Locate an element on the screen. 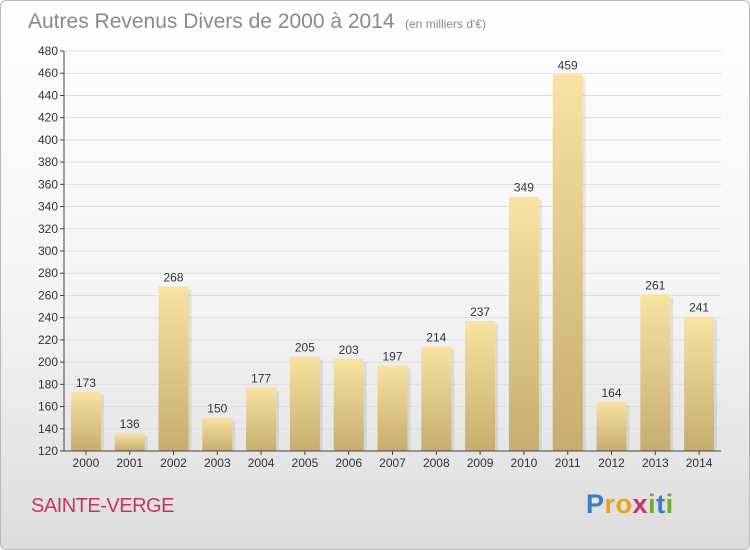 Image resolution: width=750 pixels, height=550 pixels. x-tick-label: 2011 is located at coordinates (568, 463).